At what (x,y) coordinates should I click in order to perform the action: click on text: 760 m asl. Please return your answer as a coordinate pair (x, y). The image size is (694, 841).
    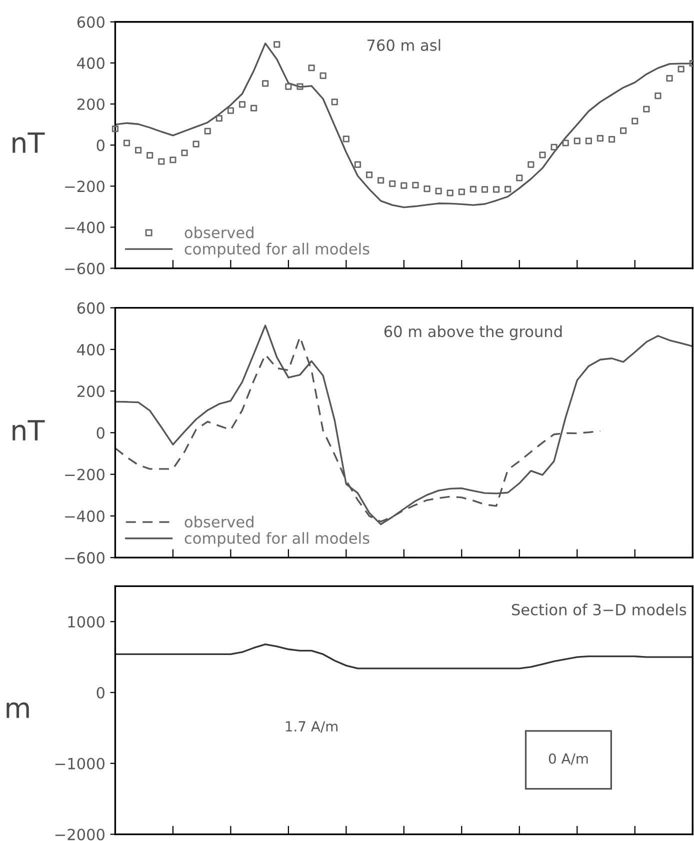
    Looking at the image, I should click on (404, 45).